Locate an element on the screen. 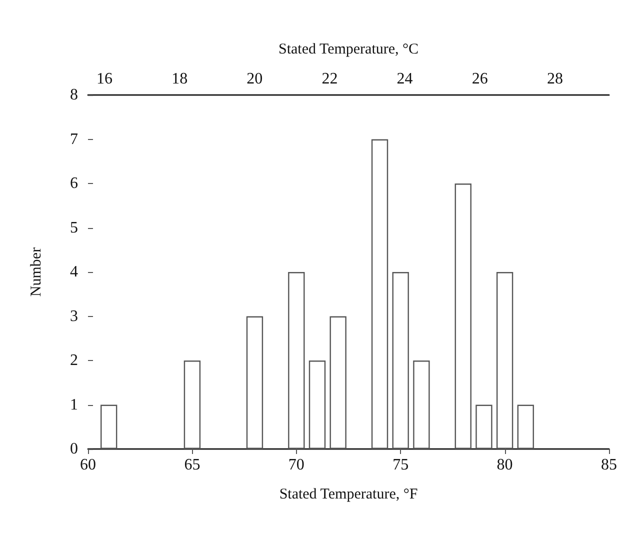 Image resolution: width=638 pixels, height=533 pixels. y-tick-label: 5 is located at coordinates (74, 227).